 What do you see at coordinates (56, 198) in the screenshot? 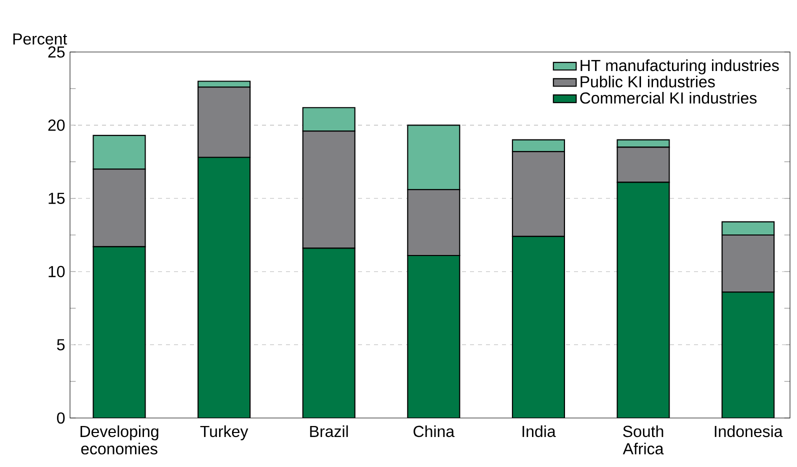
I see `y-tick-label: 15` at bounding box center [56, 198].